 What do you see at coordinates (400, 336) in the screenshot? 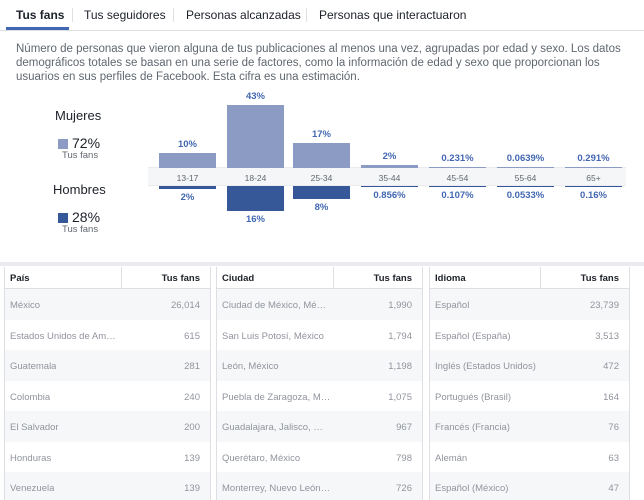
I see `row-value: 1,794` at bounding box center [400, 336].